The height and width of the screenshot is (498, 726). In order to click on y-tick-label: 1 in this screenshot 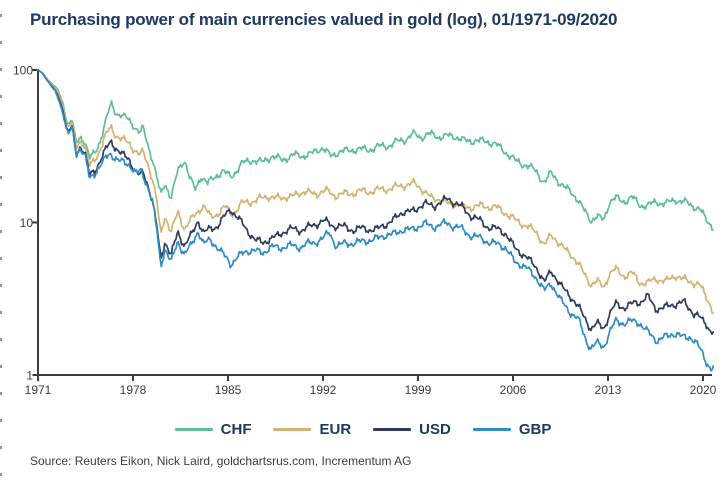, I will do `click(29, 376)`.